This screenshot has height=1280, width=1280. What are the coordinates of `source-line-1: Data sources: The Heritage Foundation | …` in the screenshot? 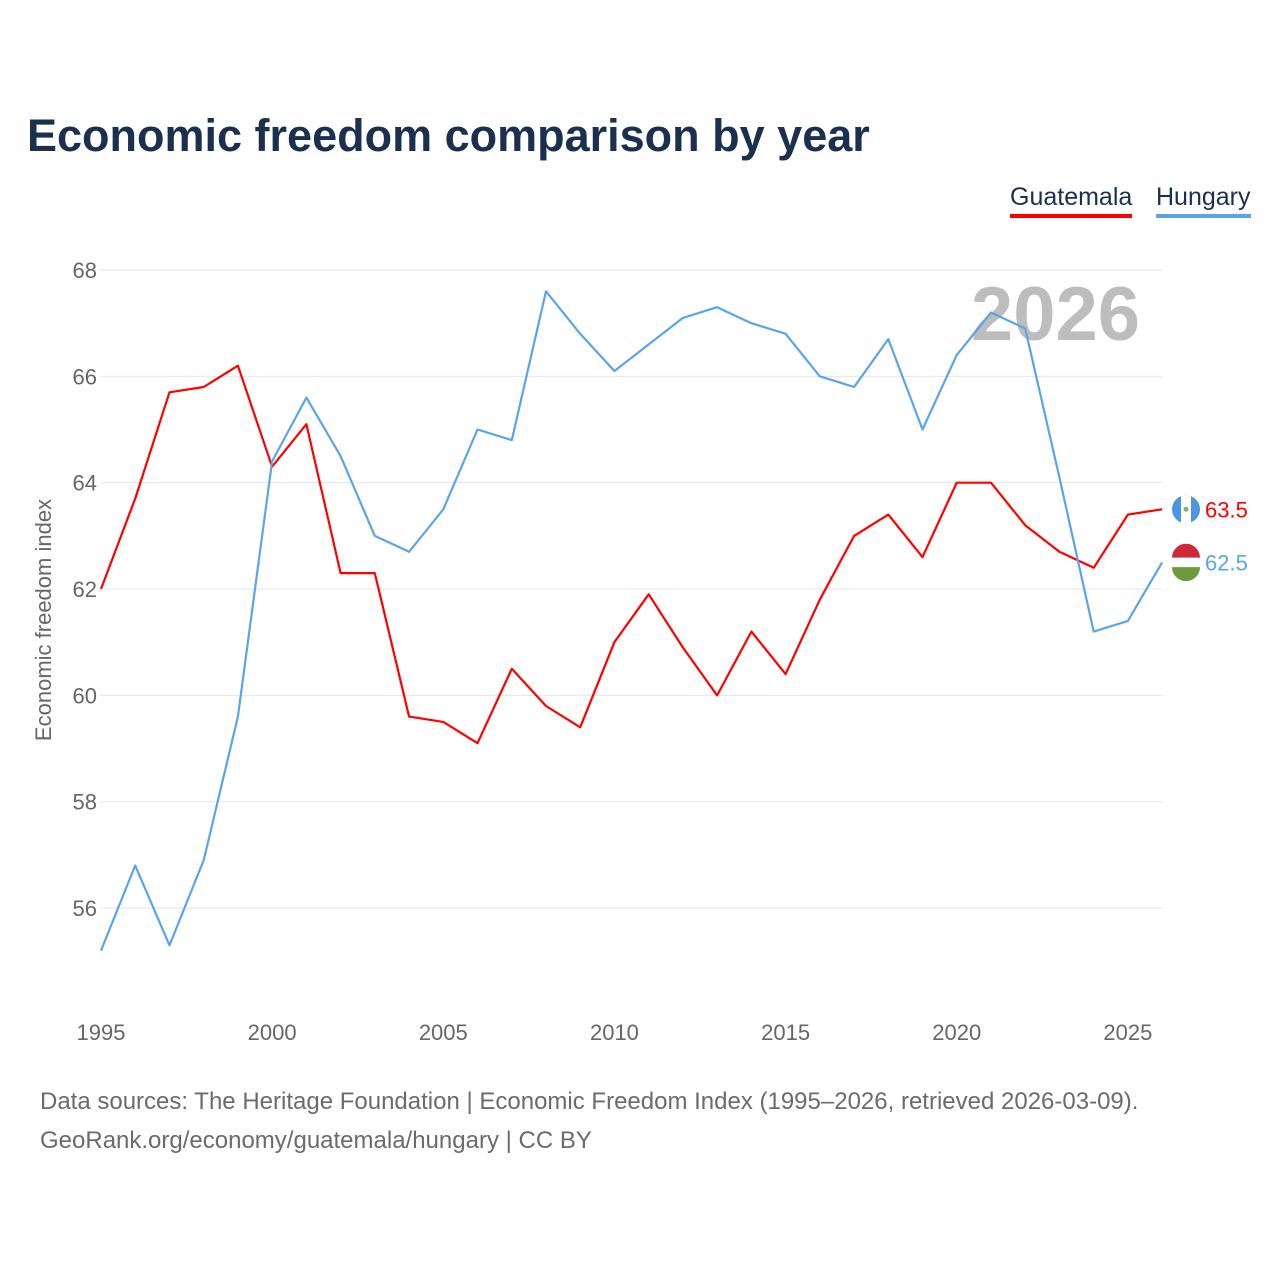 It's located at (589, 1101).